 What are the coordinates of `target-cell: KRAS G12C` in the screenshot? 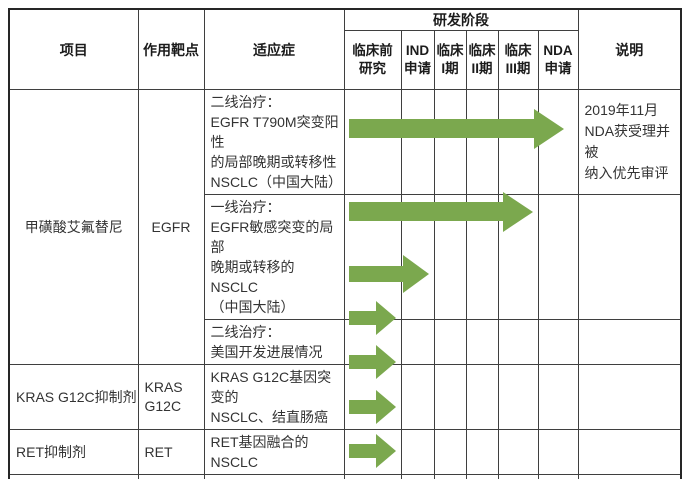 It's located at (171, 397).